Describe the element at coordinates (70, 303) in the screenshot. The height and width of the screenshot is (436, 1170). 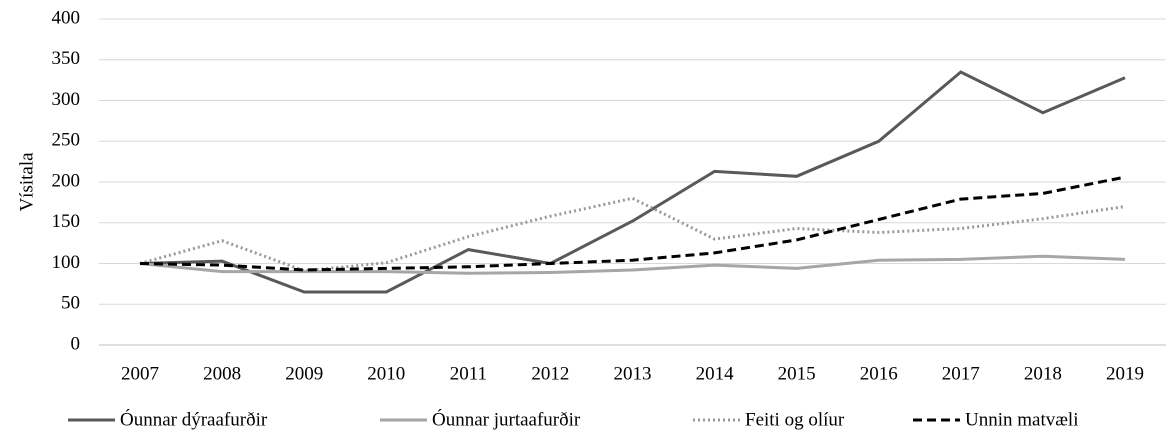
I see `y-tick-label: 50` at that location.